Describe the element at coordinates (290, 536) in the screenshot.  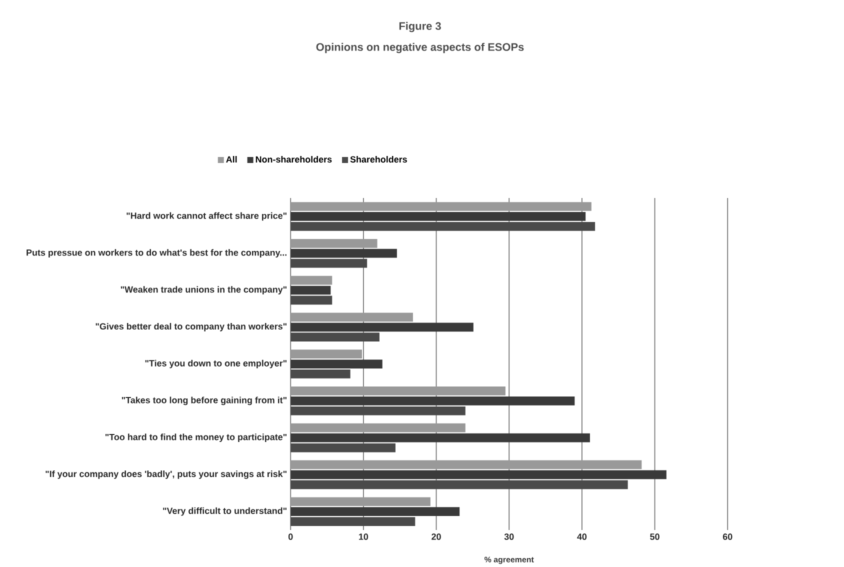
I see `x-tick-label: 0` at that location.